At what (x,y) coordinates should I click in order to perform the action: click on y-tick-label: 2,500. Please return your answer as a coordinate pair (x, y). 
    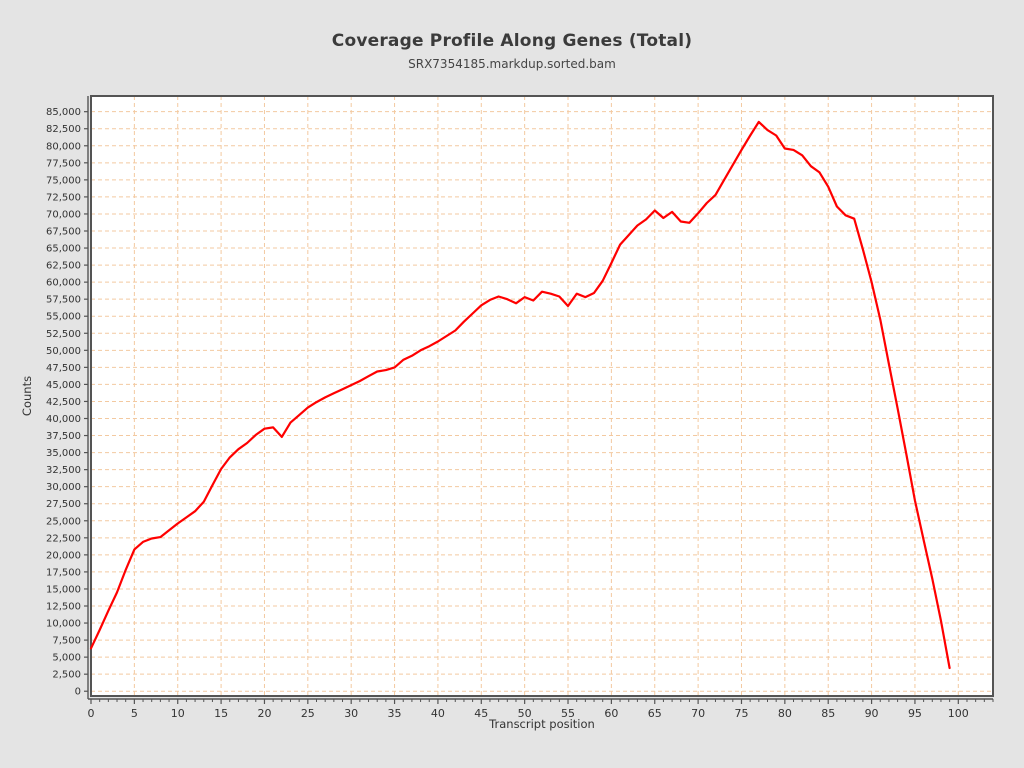
    Looking at the image, I should click on (66, 675).